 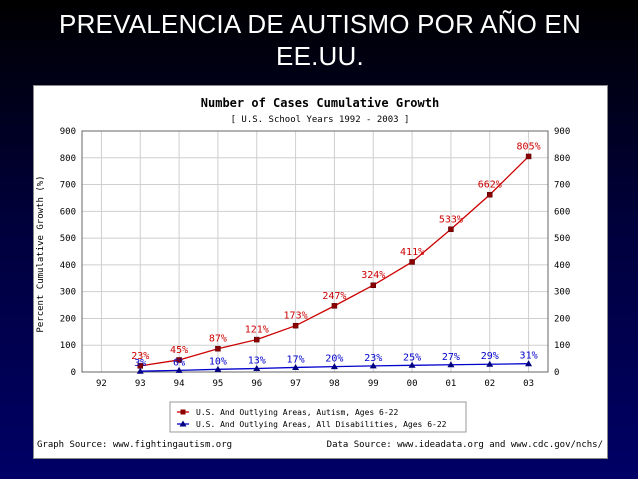 I want to click on y-tick-label-left: 800, so click(x=68, y=159).